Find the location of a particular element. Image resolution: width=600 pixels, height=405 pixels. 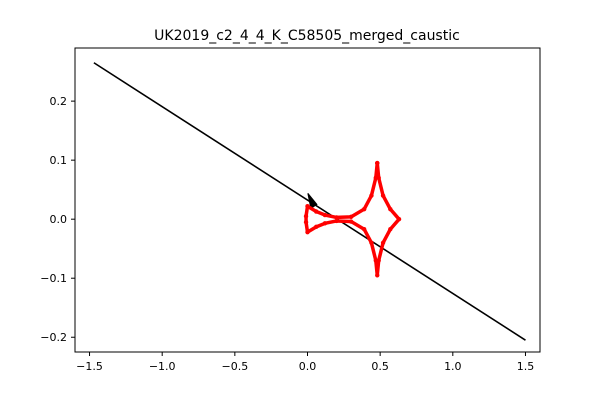

y-axis: −0.2 −0.1 0.0 0.1 0.2 is located at coordinates (57, 219).